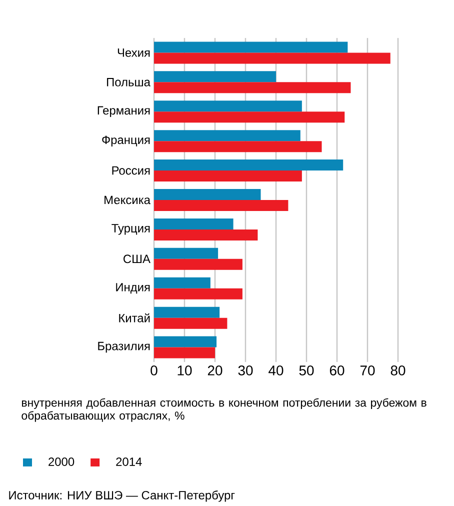 Image resolution: width=454 pixels, height=506 pixels. What do you see at coordinates (137, 259) in the screenshot?
I see `y-tick-label: США` at bounding box center [137, 259].